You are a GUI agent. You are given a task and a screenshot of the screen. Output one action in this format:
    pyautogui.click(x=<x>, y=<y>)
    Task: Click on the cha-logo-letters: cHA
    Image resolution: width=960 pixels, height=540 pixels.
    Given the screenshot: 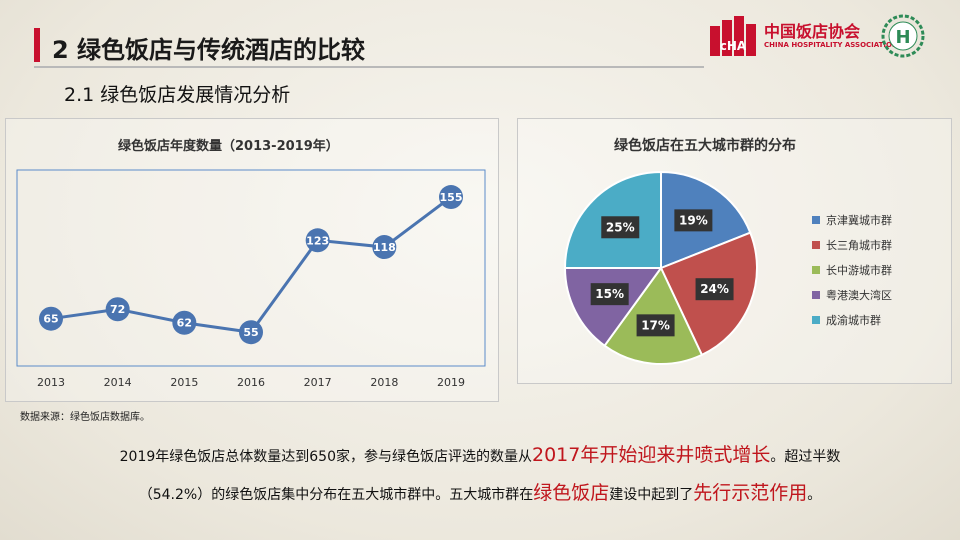 What is the action you would take?
    pyautogui.click(x=733, y=46)
    